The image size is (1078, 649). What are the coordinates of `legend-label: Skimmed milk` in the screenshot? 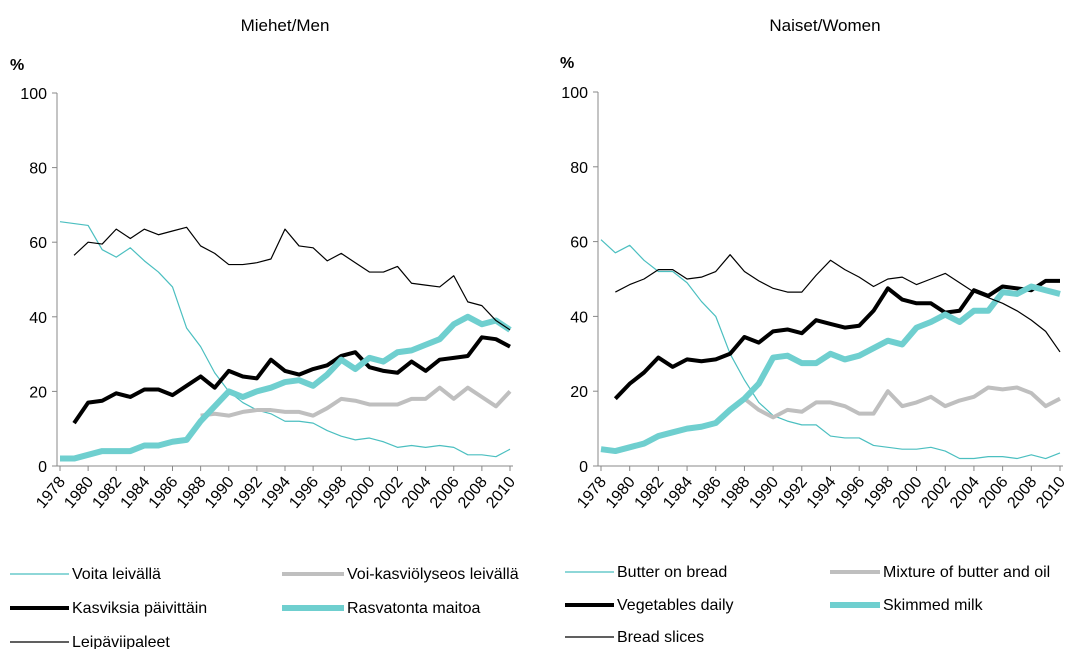 It's located at (933, 605).